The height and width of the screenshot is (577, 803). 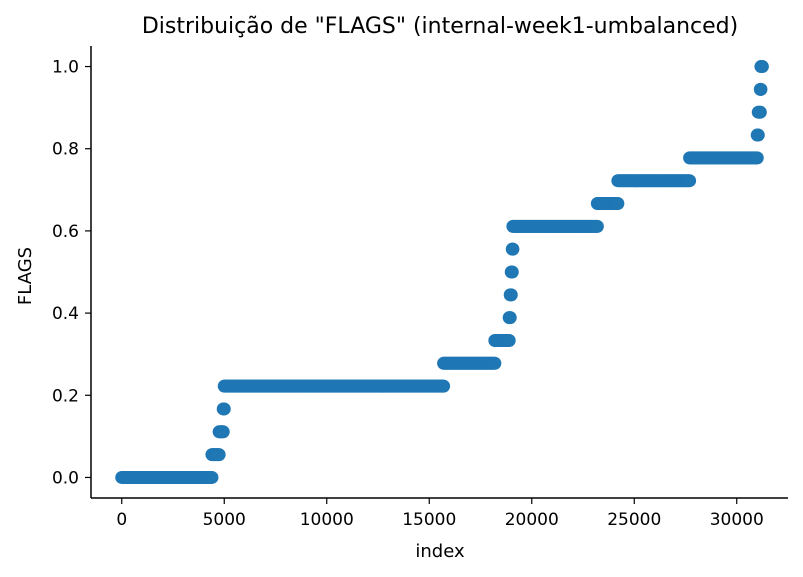 What do you see at coordinates (65, 150) in the screenshot?
I see `y-tick-label: 0.8` at bounding box center [65, 150].